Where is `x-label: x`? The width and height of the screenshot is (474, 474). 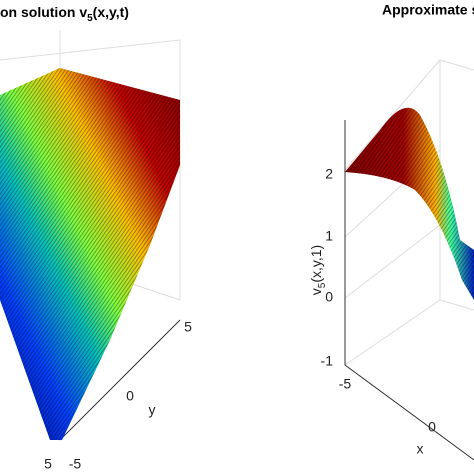 x-label: x is located at coordinates (420, 449).